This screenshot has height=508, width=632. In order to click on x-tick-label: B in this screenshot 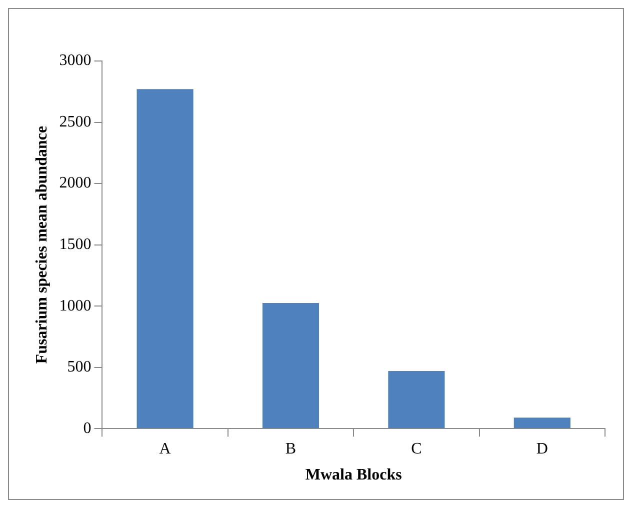, I will do `click(290, 449)`.